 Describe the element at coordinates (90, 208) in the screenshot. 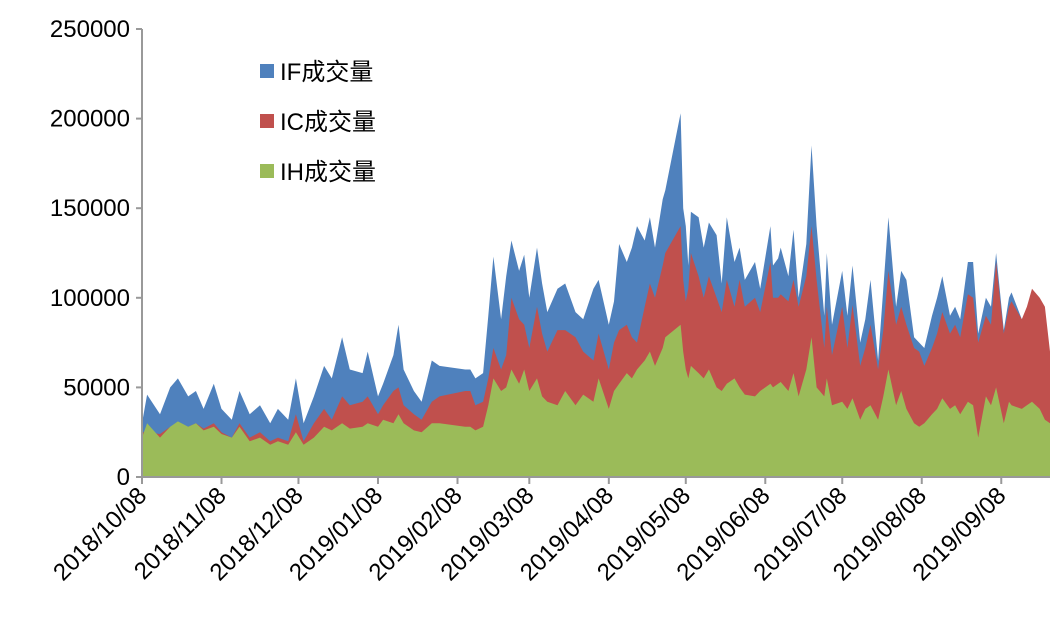

I see `y-tick-label: 150000` at that location.